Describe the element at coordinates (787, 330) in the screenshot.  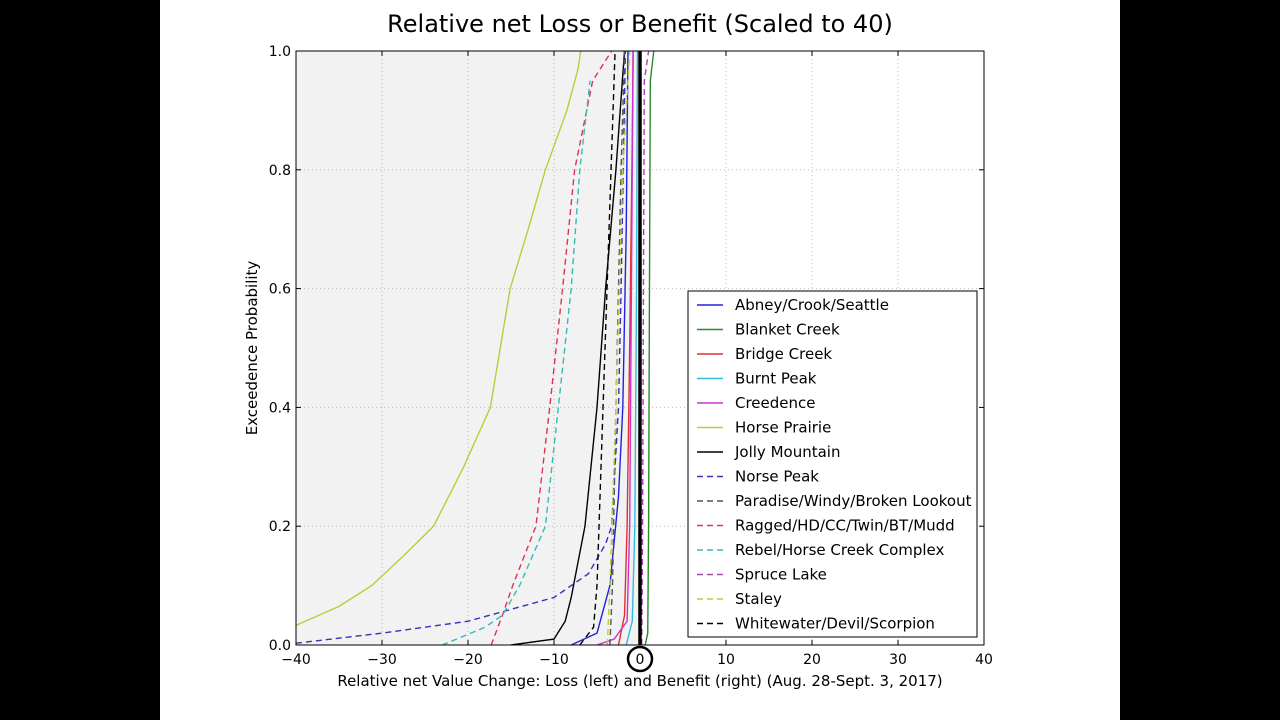
I see `legend-label: Blanket Creek` at that location.